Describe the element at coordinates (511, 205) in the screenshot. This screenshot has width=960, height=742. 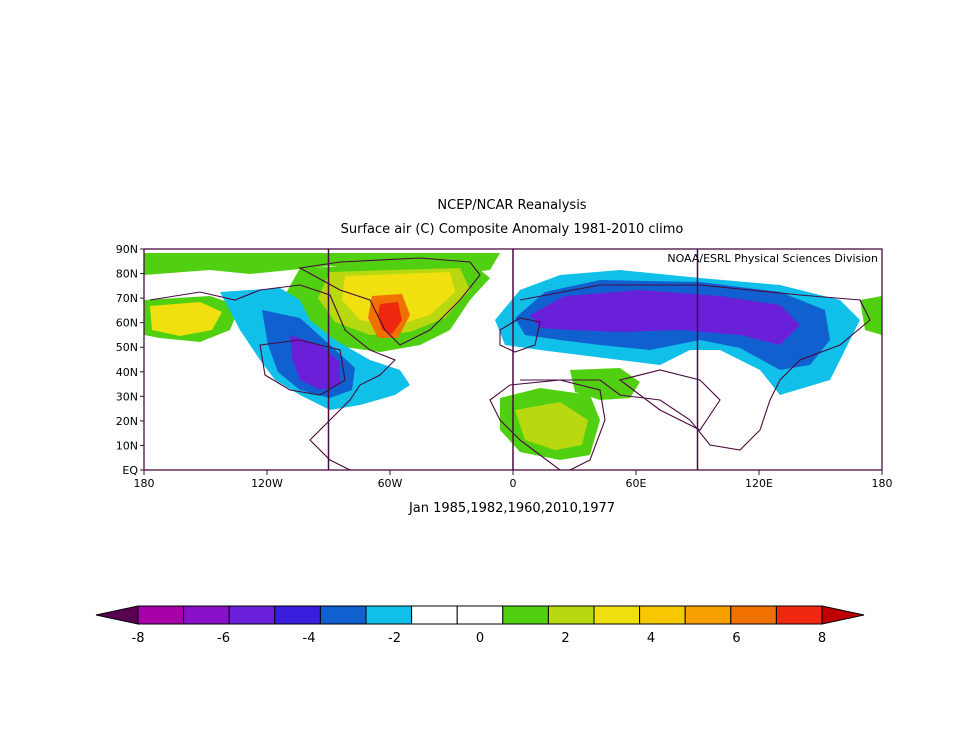
I see `title-line-1: NCEP/NCAR Reanalysis` at that location.